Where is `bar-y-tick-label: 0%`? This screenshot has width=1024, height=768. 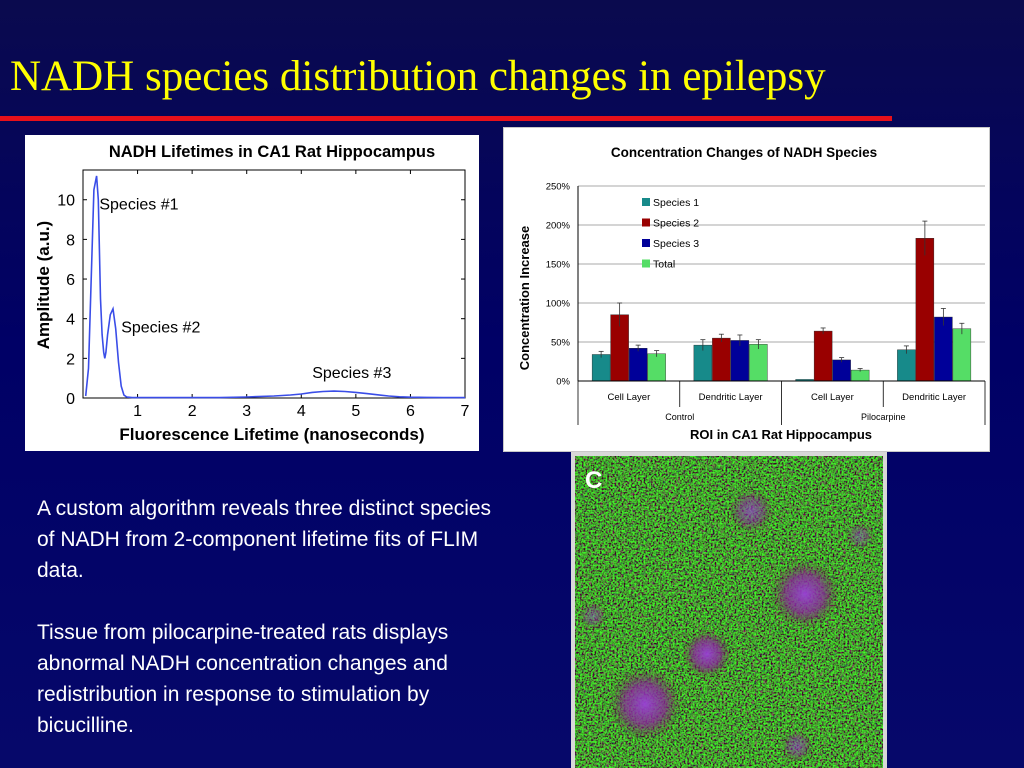
bar-y-tick-label: 0% is located at coordinates (563, 382).